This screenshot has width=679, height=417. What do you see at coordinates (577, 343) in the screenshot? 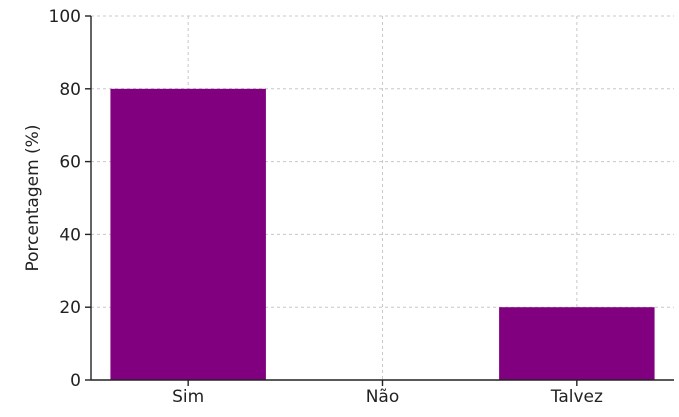
I see `bar` at bounding box center [577, 343].